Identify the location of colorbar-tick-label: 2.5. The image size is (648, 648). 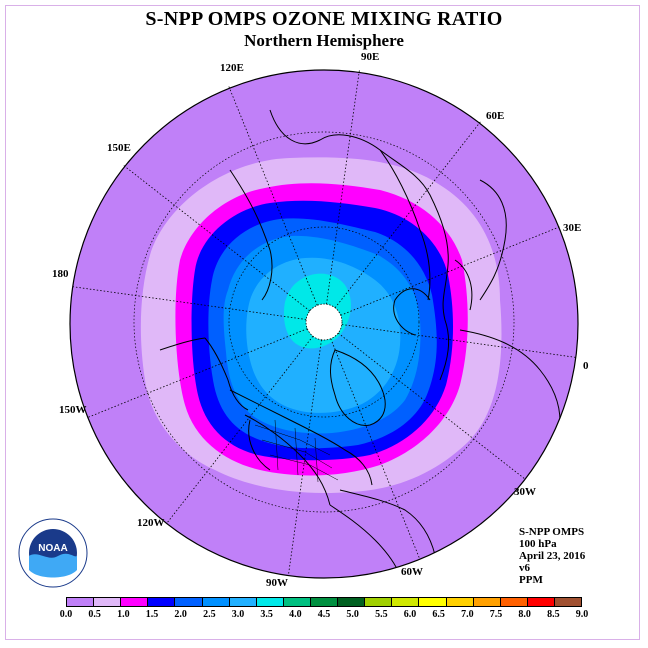
(209, 614).